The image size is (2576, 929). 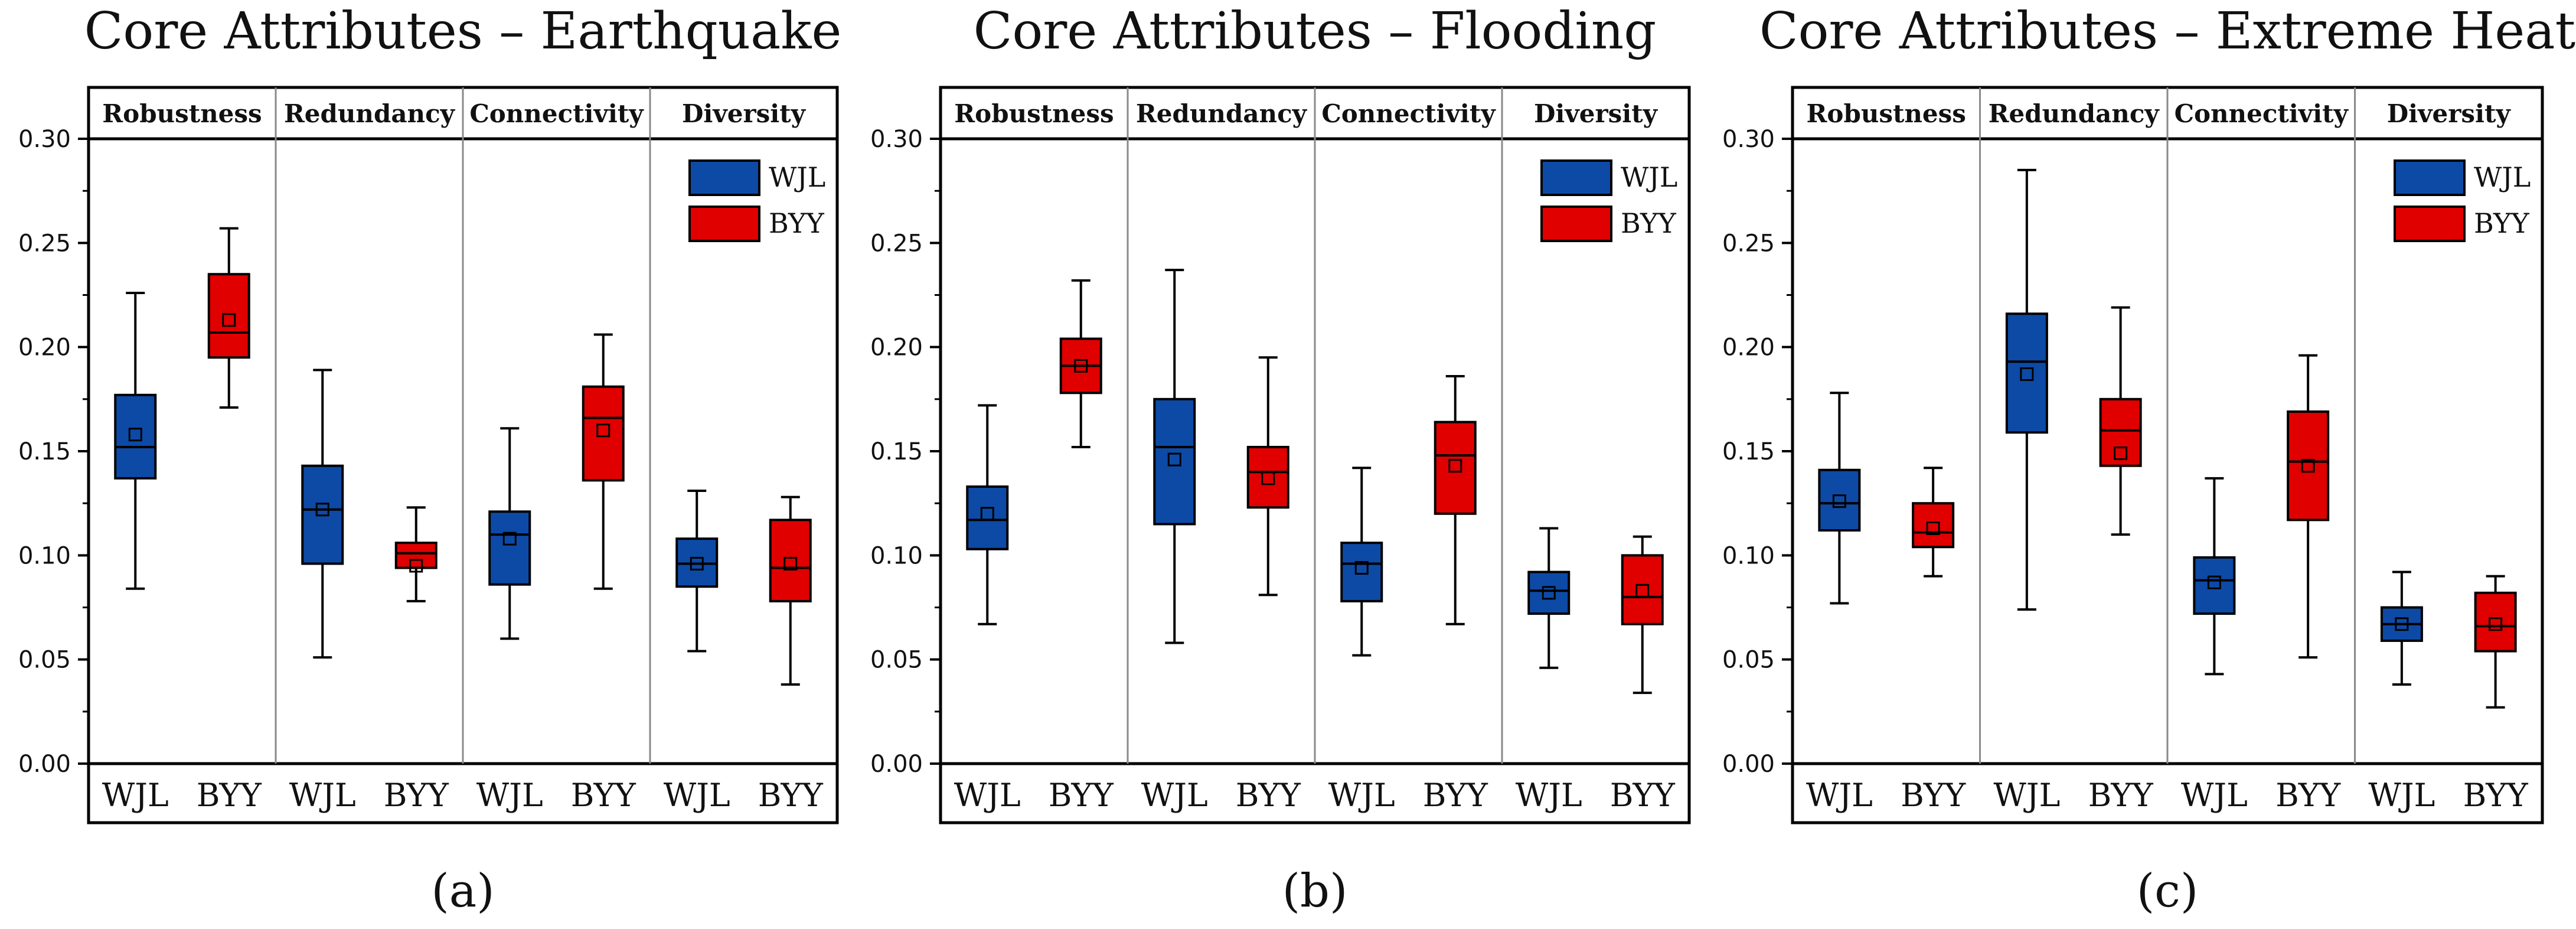 What do you see at coordinates (1748, 451) in the screenshot?
I see `y-tick-label: 0.15` at bounding box center [1748, 451].